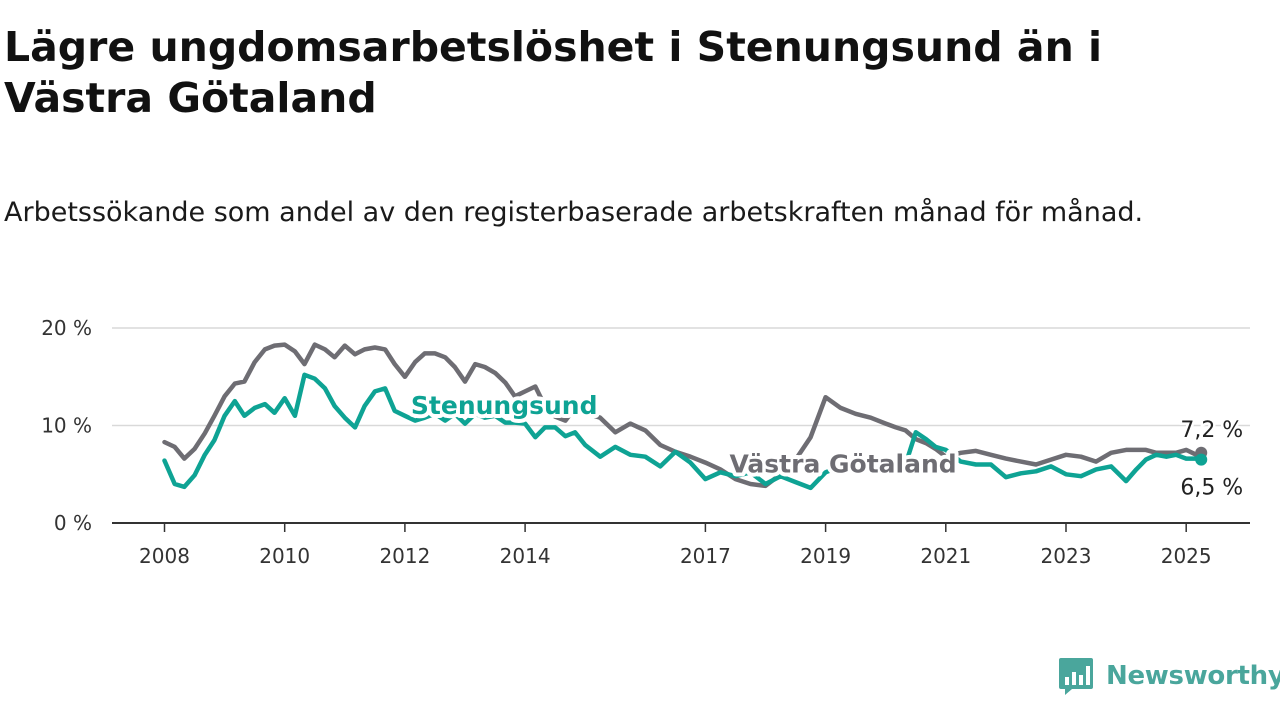 This screenshot has height=720, width=1280. Describe the element at coordinates (825, 556) in the screenshot. I see `x-tick-label: 2019` at that location.